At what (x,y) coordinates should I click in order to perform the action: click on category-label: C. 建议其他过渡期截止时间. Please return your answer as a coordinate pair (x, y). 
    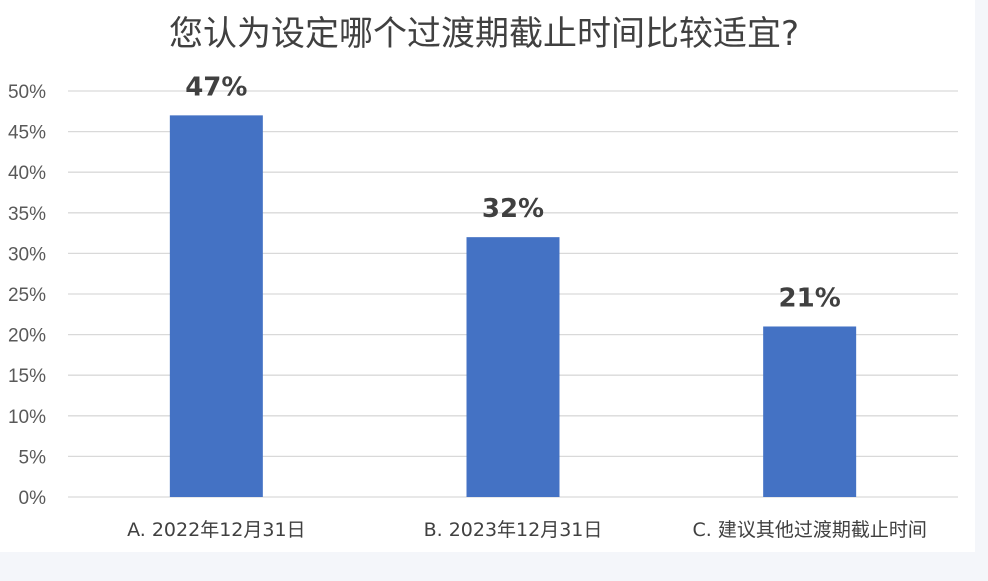
    Looking at the image, I should click on (809, 530).